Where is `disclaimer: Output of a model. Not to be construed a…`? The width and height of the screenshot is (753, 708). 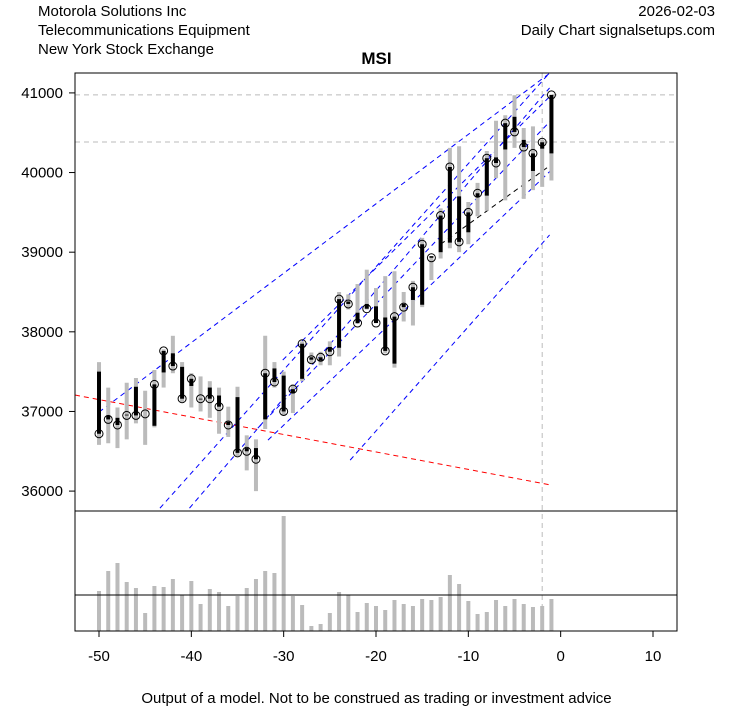
disclaimer: Output of a model. Not to be construed a… is located at coordinates (376, 698).